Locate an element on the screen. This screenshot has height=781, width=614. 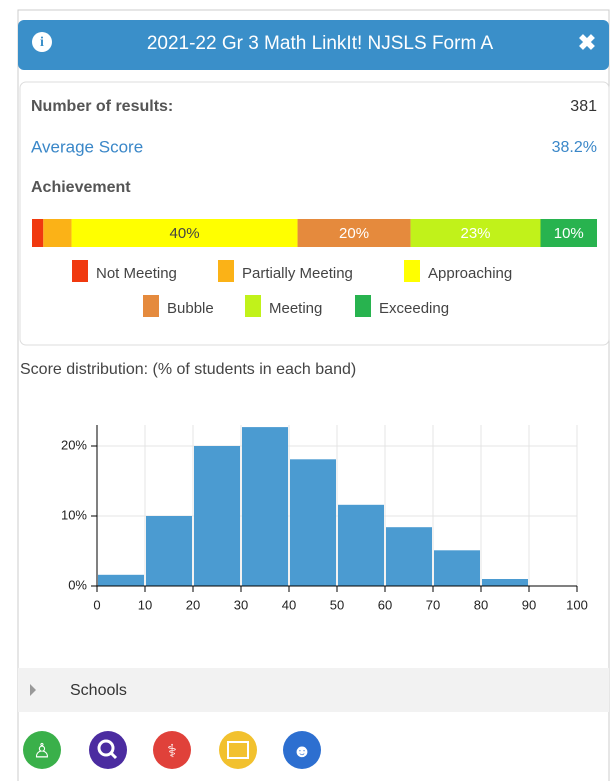
y-tick-label: 10% is located at coordinates (74, 514).